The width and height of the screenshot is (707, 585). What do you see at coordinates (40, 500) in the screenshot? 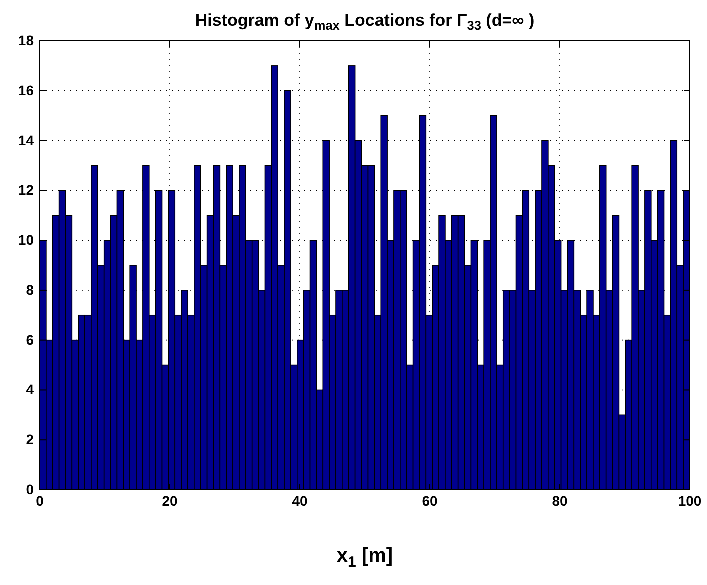
I see `x-tick-label: 0` at bounding box center [40, 500].